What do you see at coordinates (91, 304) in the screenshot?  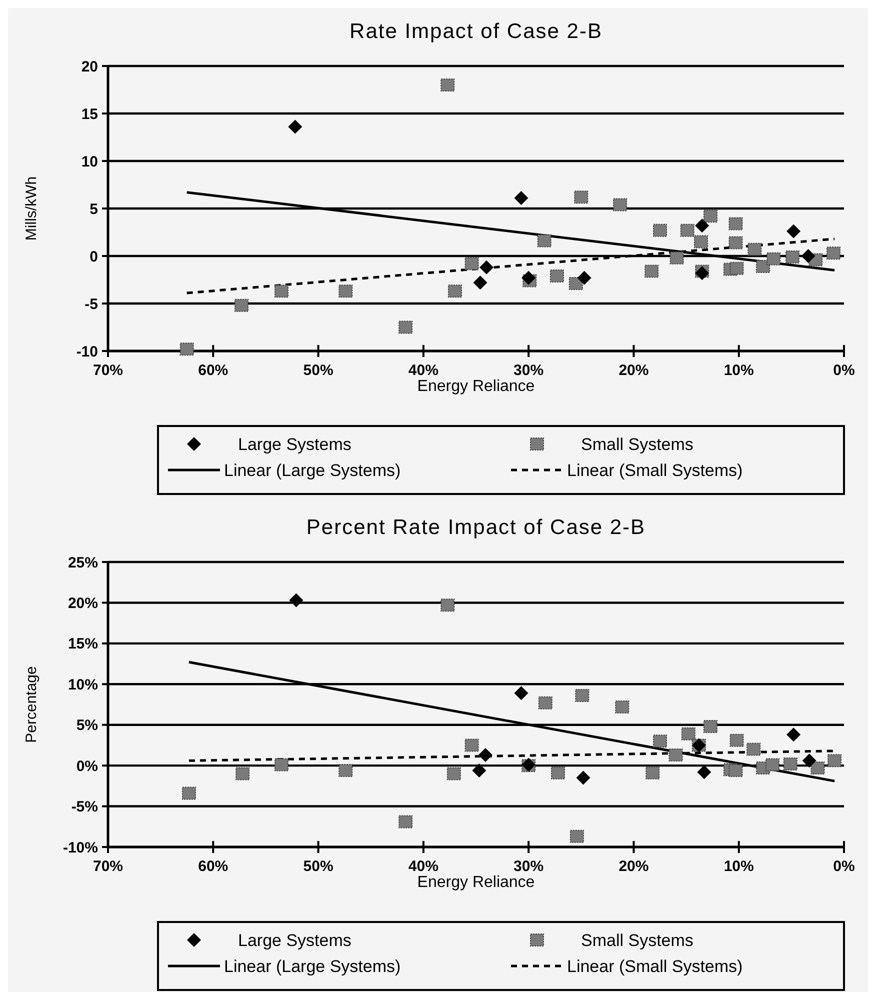 I see `y-tick-label: -5` at bounding box center [91, 304].